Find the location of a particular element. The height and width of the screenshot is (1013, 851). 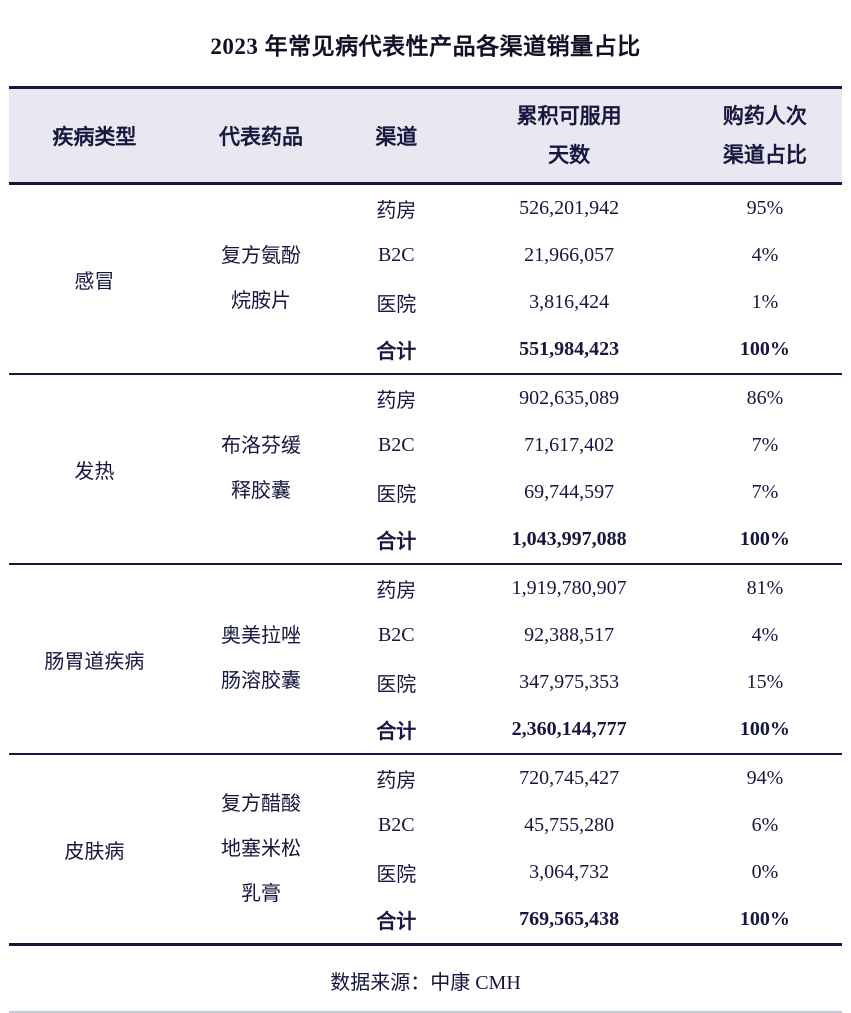

table-row: 发热 布洛芬缓 释胶囊 药房 902,635,089 86% is located at coordinates (425, 438).